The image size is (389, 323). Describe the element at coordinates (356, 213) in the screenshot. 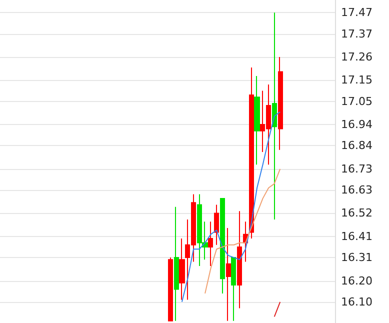

I see `y-tick-label: 16.52` at that location.